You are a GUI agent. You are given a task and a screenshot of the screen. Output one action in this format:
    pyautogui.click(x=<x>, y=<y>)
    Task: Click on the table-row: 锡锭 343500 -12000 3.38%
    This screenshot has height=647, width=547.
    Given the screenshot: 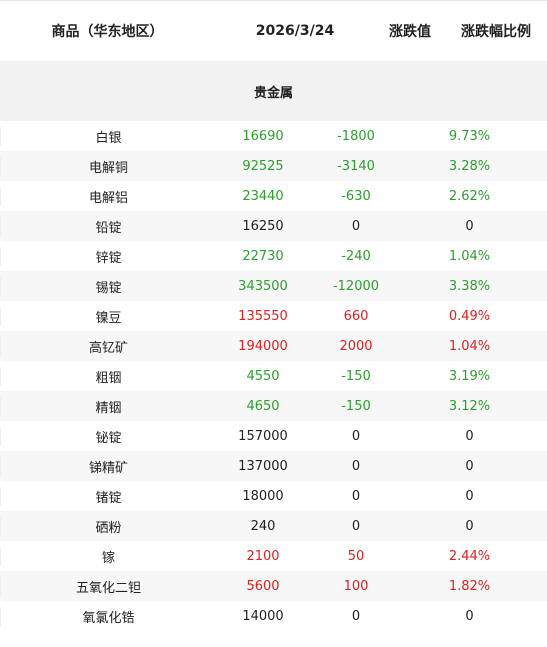 What is the action you would take?
    pyautogui.click(x=273, y=286)
    